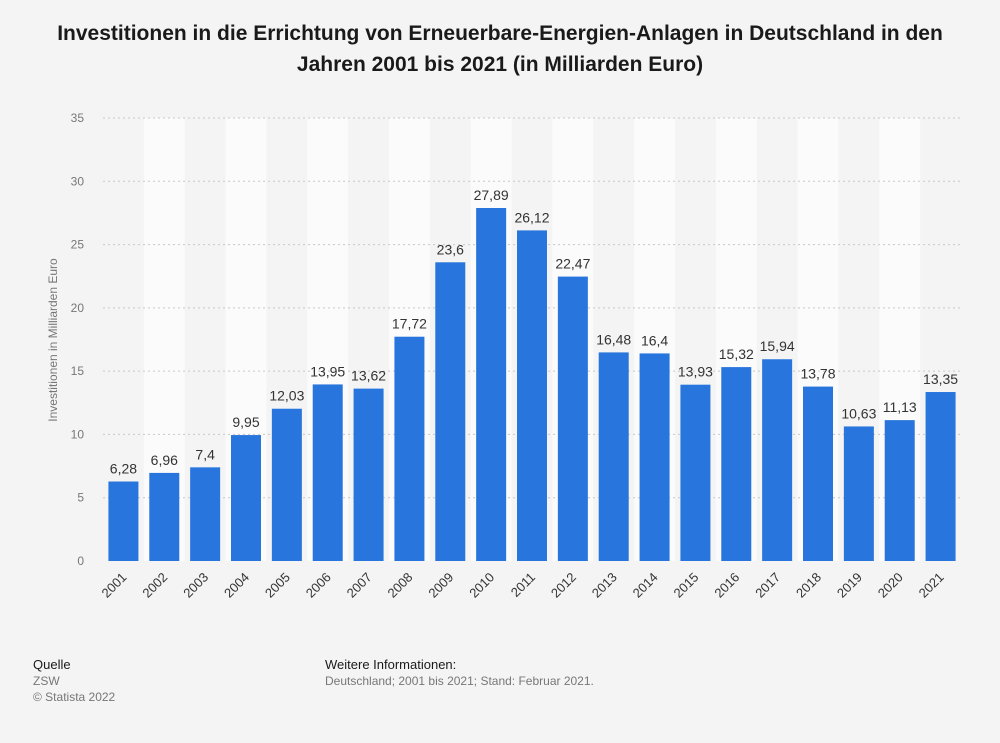  Describe the element at coordinates (78, 371) in the screenshot. I see `y-tick-label: 15` at that location.